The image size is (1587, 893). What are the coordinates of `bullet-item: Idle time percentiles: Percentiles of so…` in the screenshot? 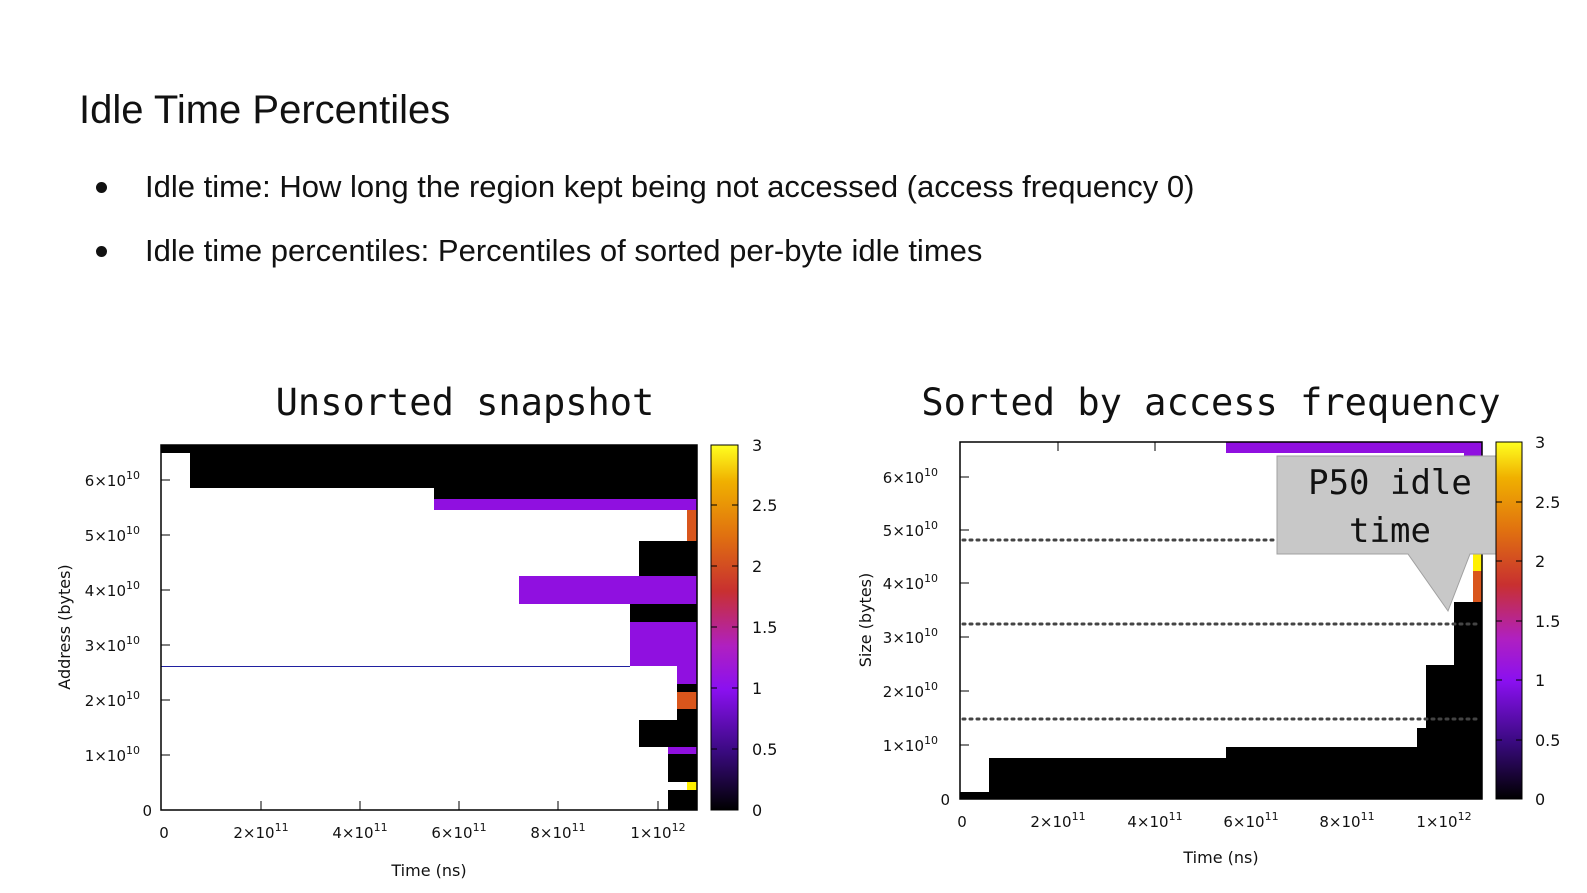 It's located at (644, 261).